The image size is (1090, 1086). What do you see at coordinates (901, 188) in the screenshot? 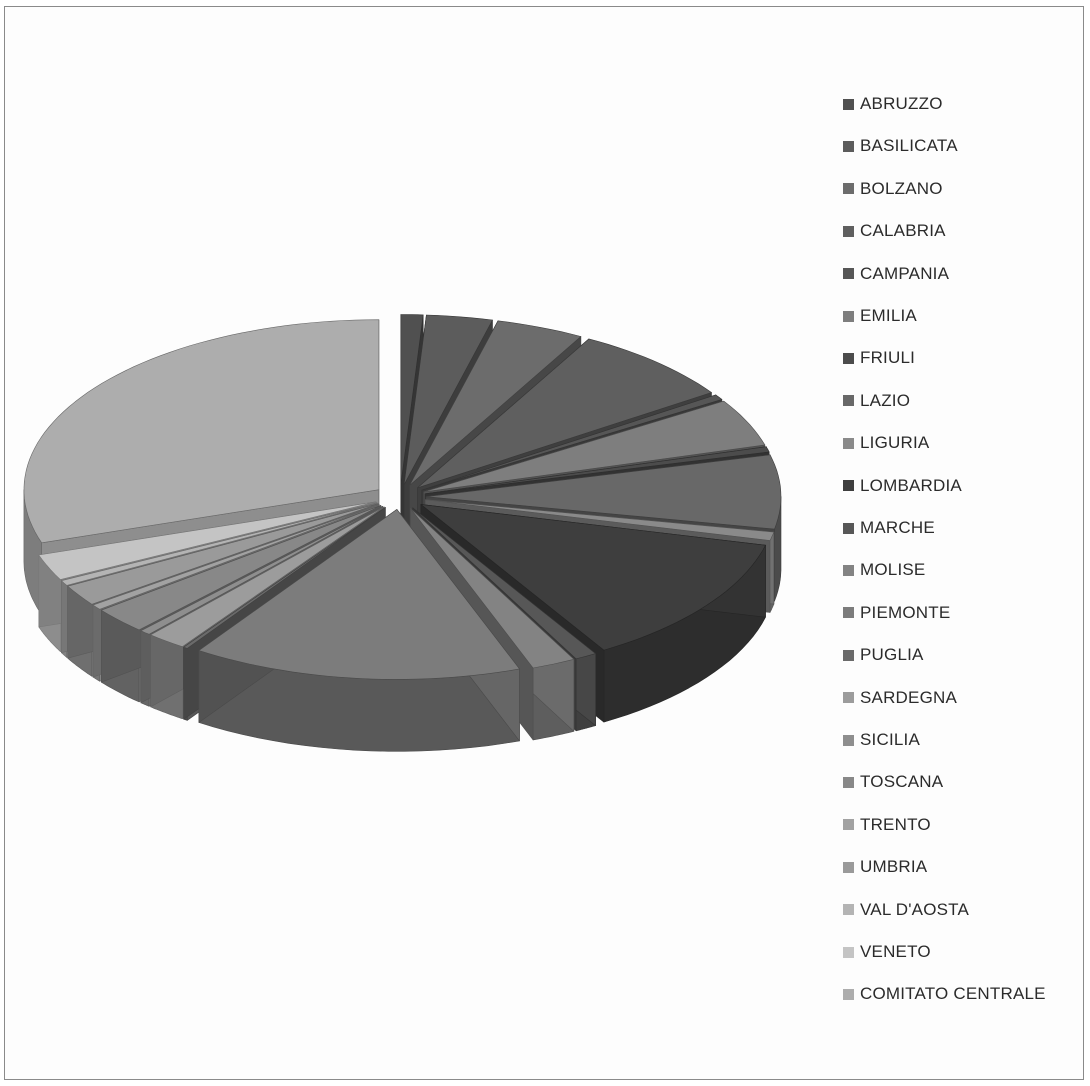
I see `legend-label: BOLZANO` at bounding box center [901, 188].